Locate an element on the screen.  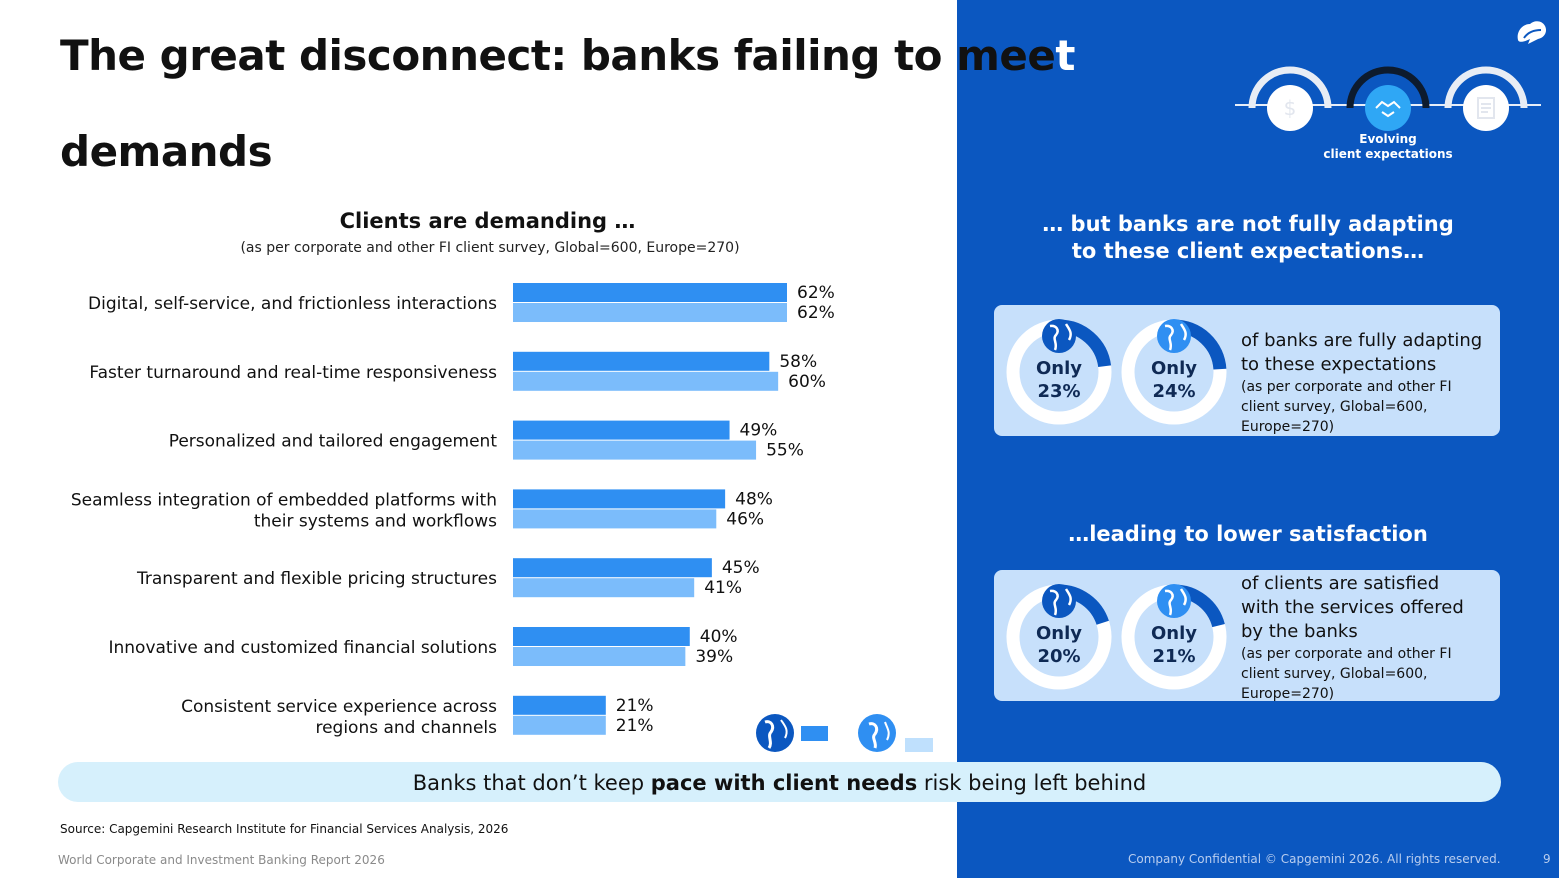
card-text-line: of banks are fully adapting is located at coordinates (1362, 340).